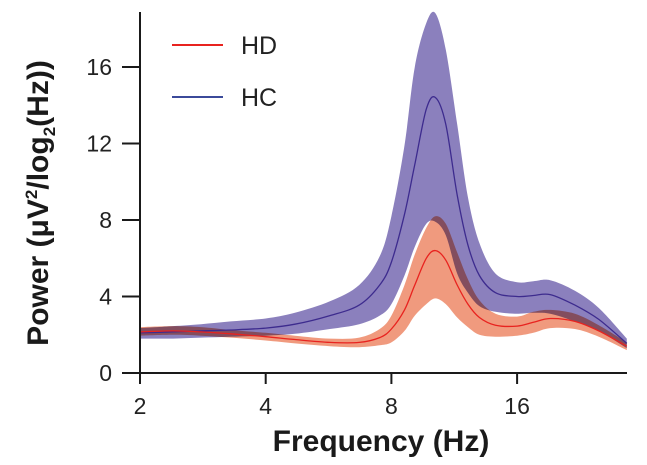  I want to click on y-ticks: 0 4 8 12 16, so click(113, 220).